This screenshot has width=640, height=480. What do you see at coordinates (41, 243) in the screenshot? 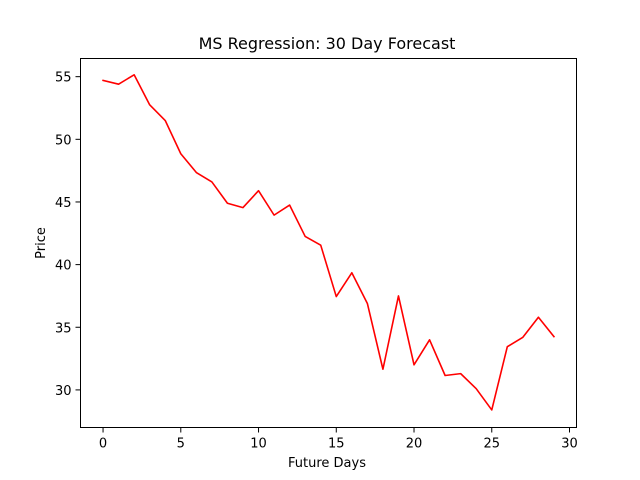
I see `y-axis-label: Price` at bounding box center [41, 243].